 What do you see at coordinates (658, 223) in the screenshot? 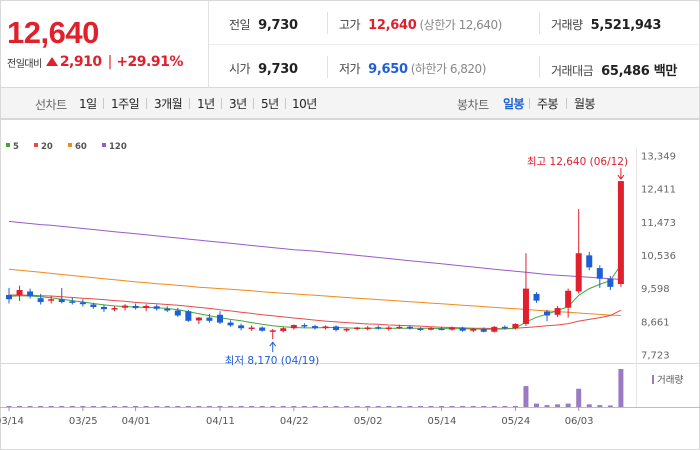
I see `y-tick-label: 11,473` at bounding box center [658, 223].